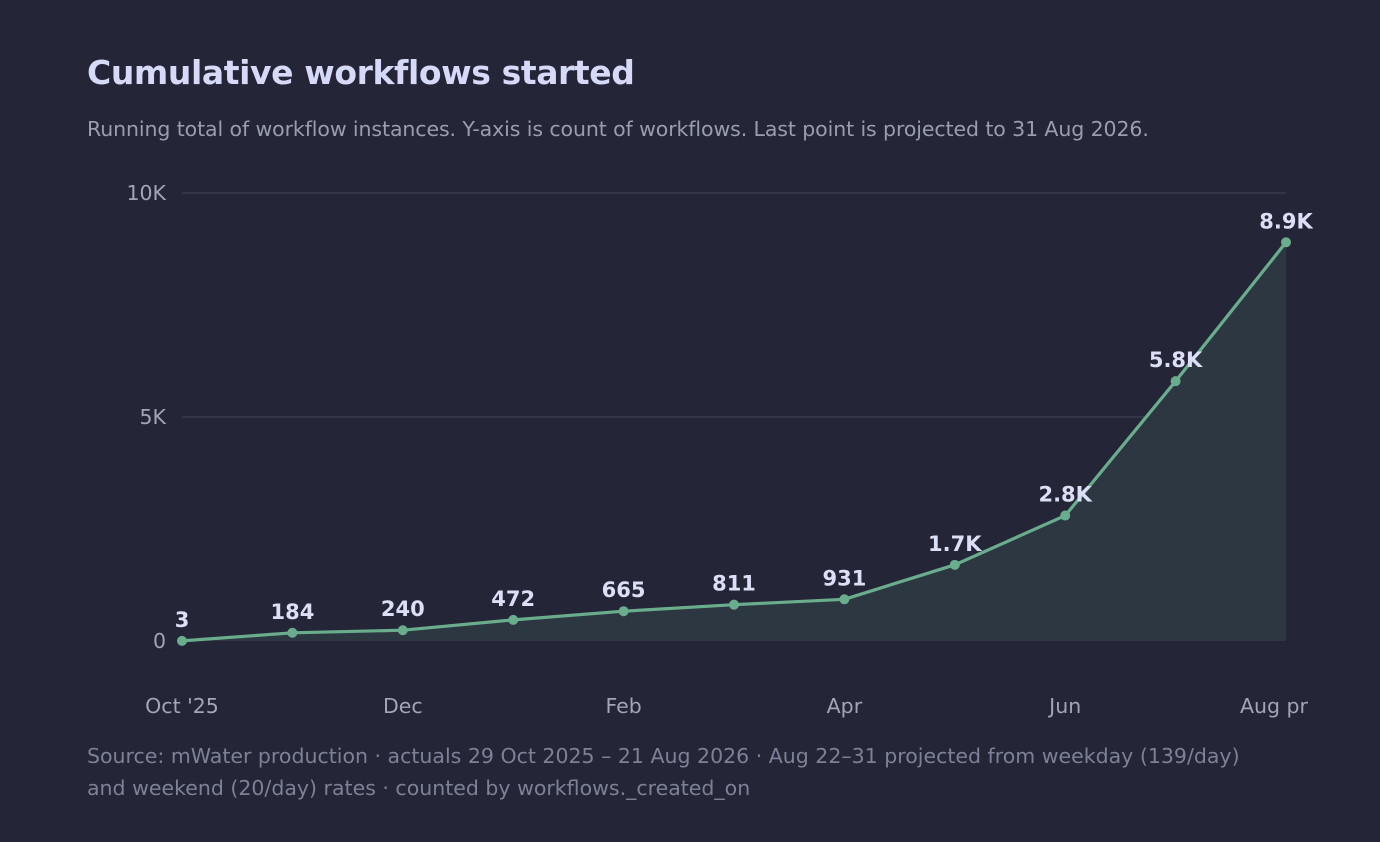  I want to click on y-tick-label-0: 0, so click(159, 641).